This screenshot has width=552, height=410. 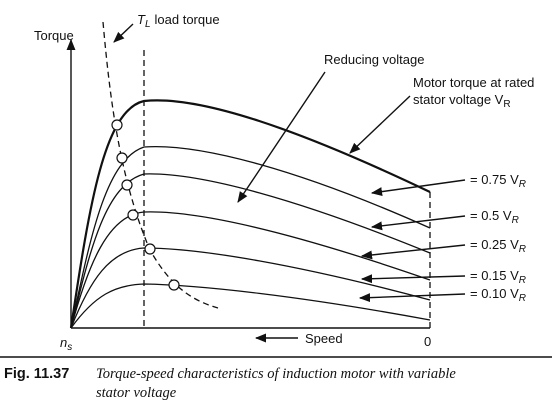 What do you see at coordinates (418, 188) in the screenshot?
I see `arrow-0.75` at bounding box center [418, 188].